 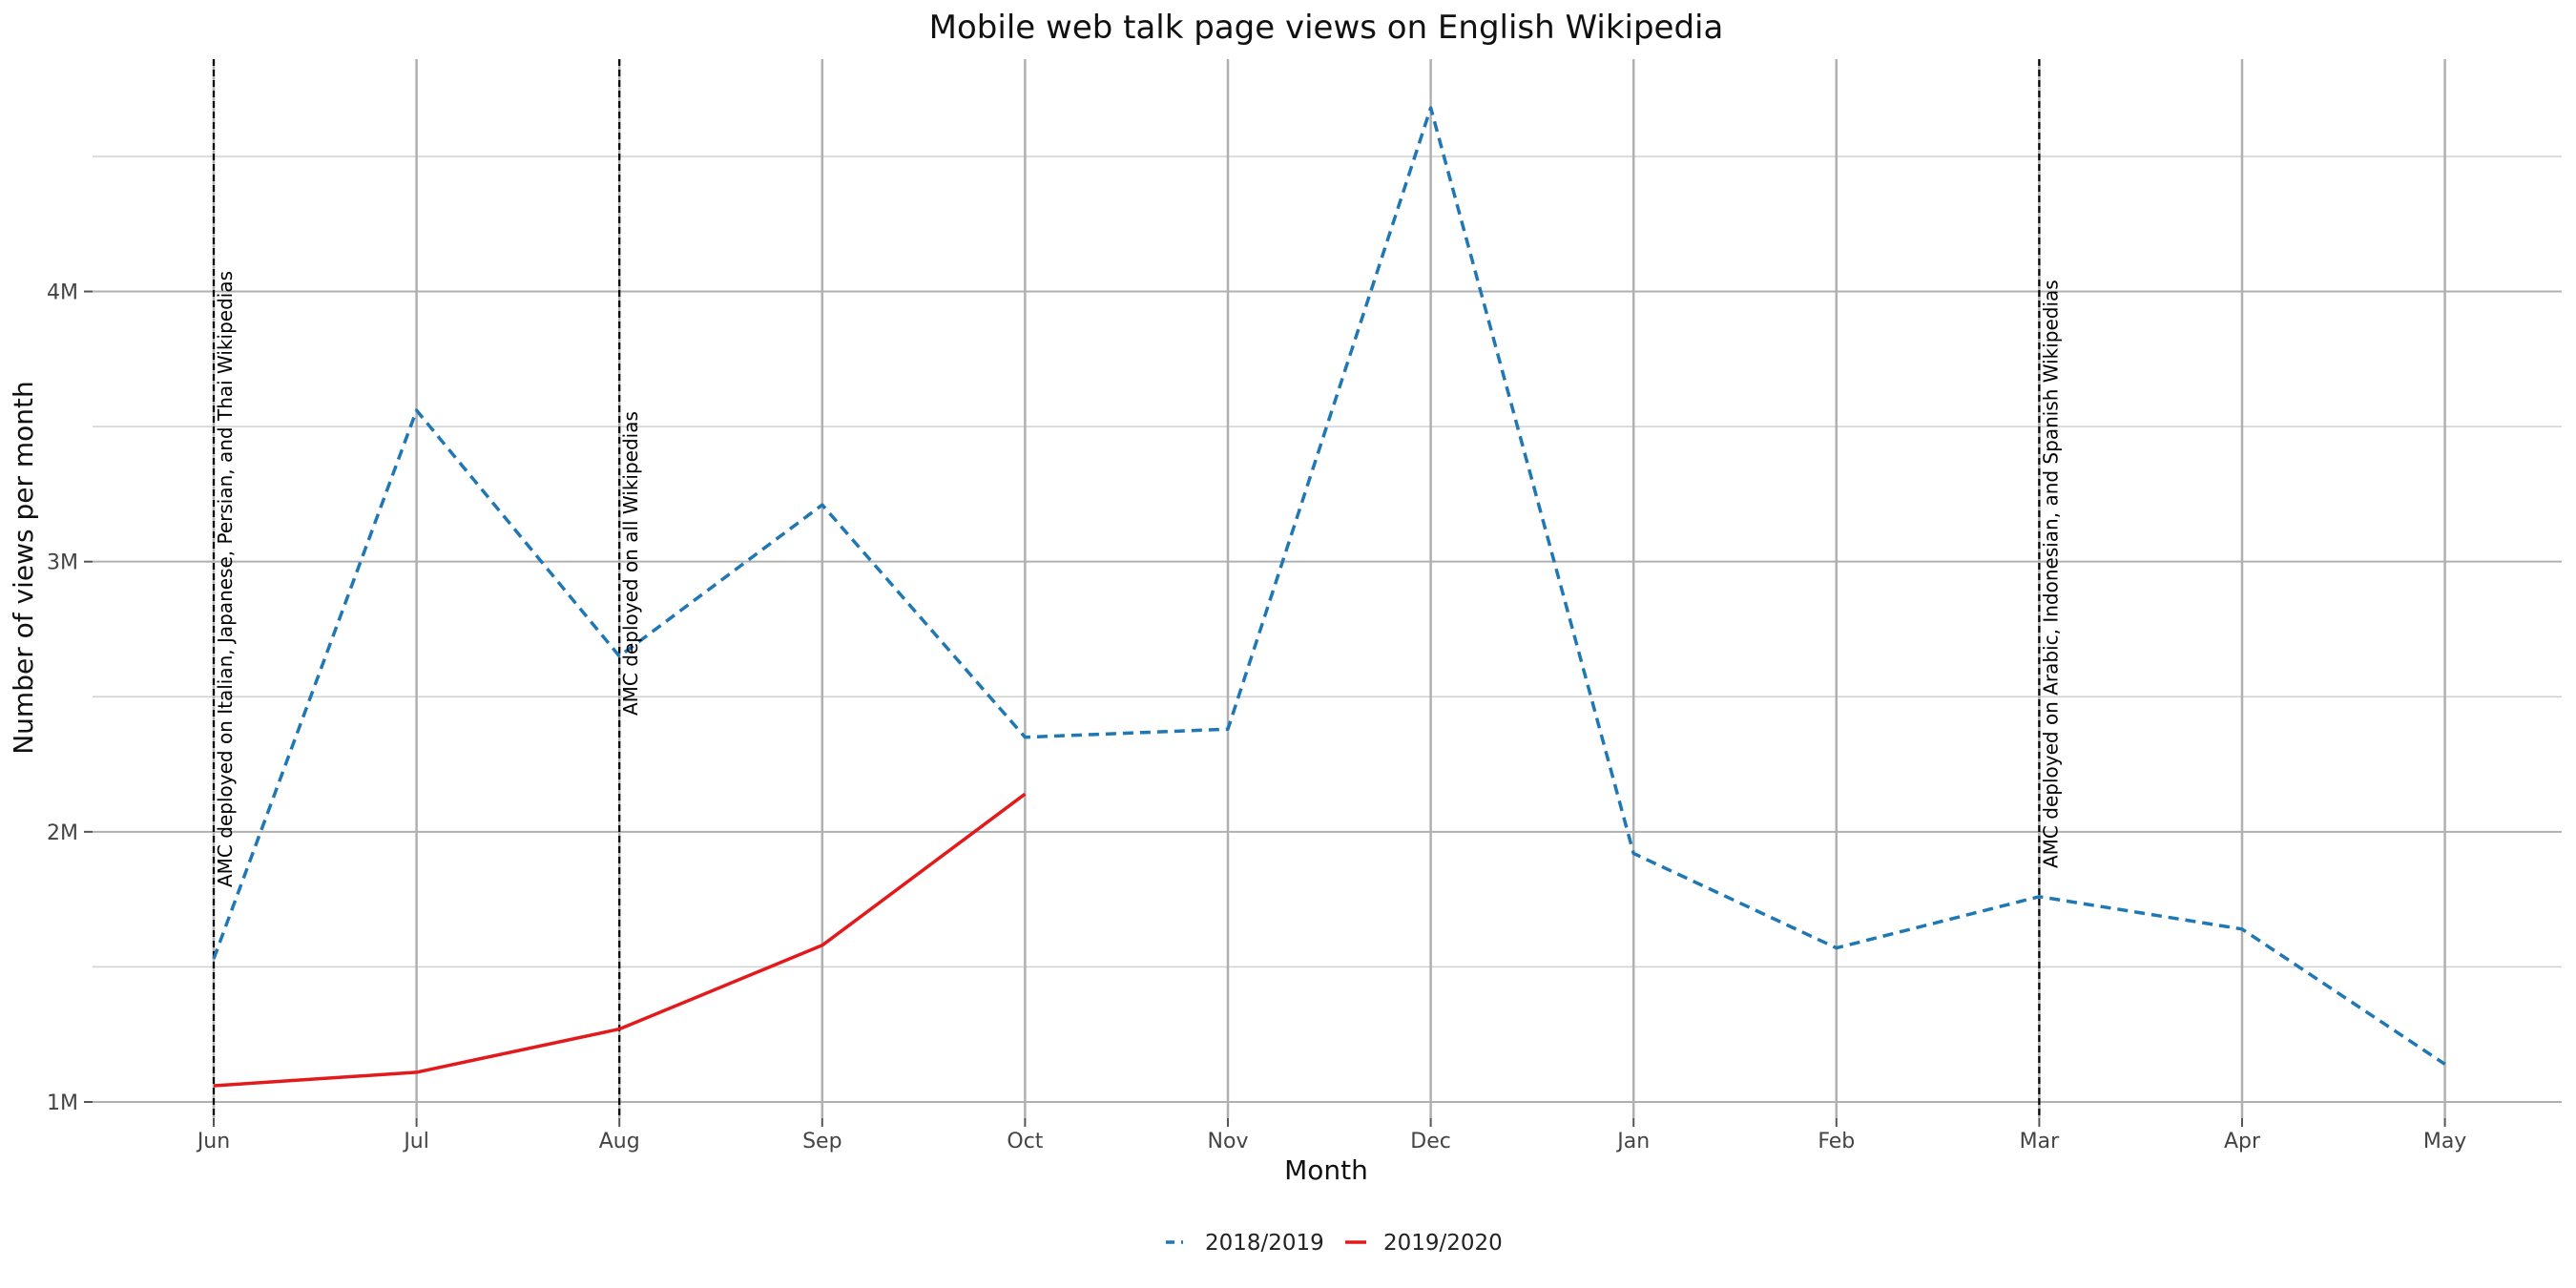 I want to click on x-tick-label: Apr, so click(x=2242, y=1141).